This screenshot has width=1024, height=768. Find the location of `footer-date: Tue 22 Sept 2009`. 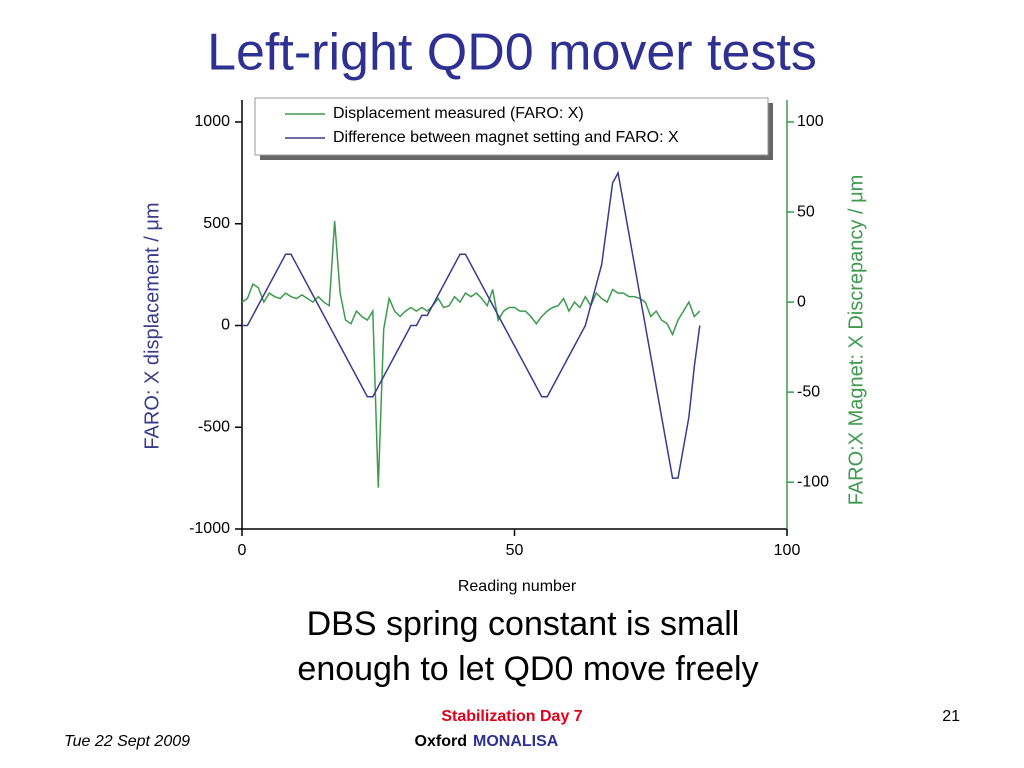

footer-date: Tue 22 Sept 2009 is located at coordinates (127, 741).